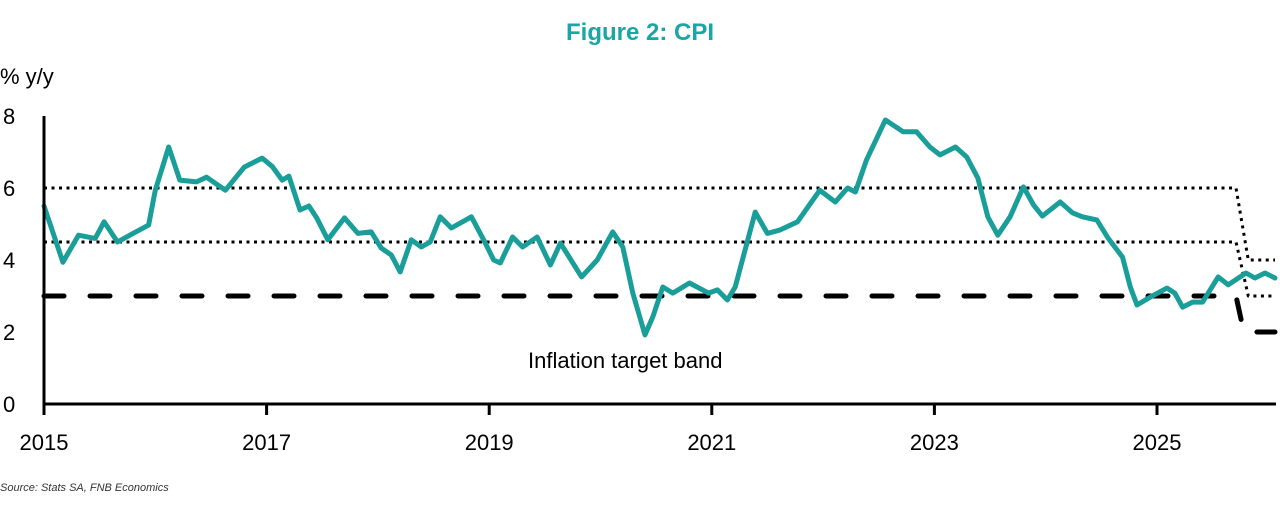  I want to click on target-midpoint-dashed-line, so click(659, 314).